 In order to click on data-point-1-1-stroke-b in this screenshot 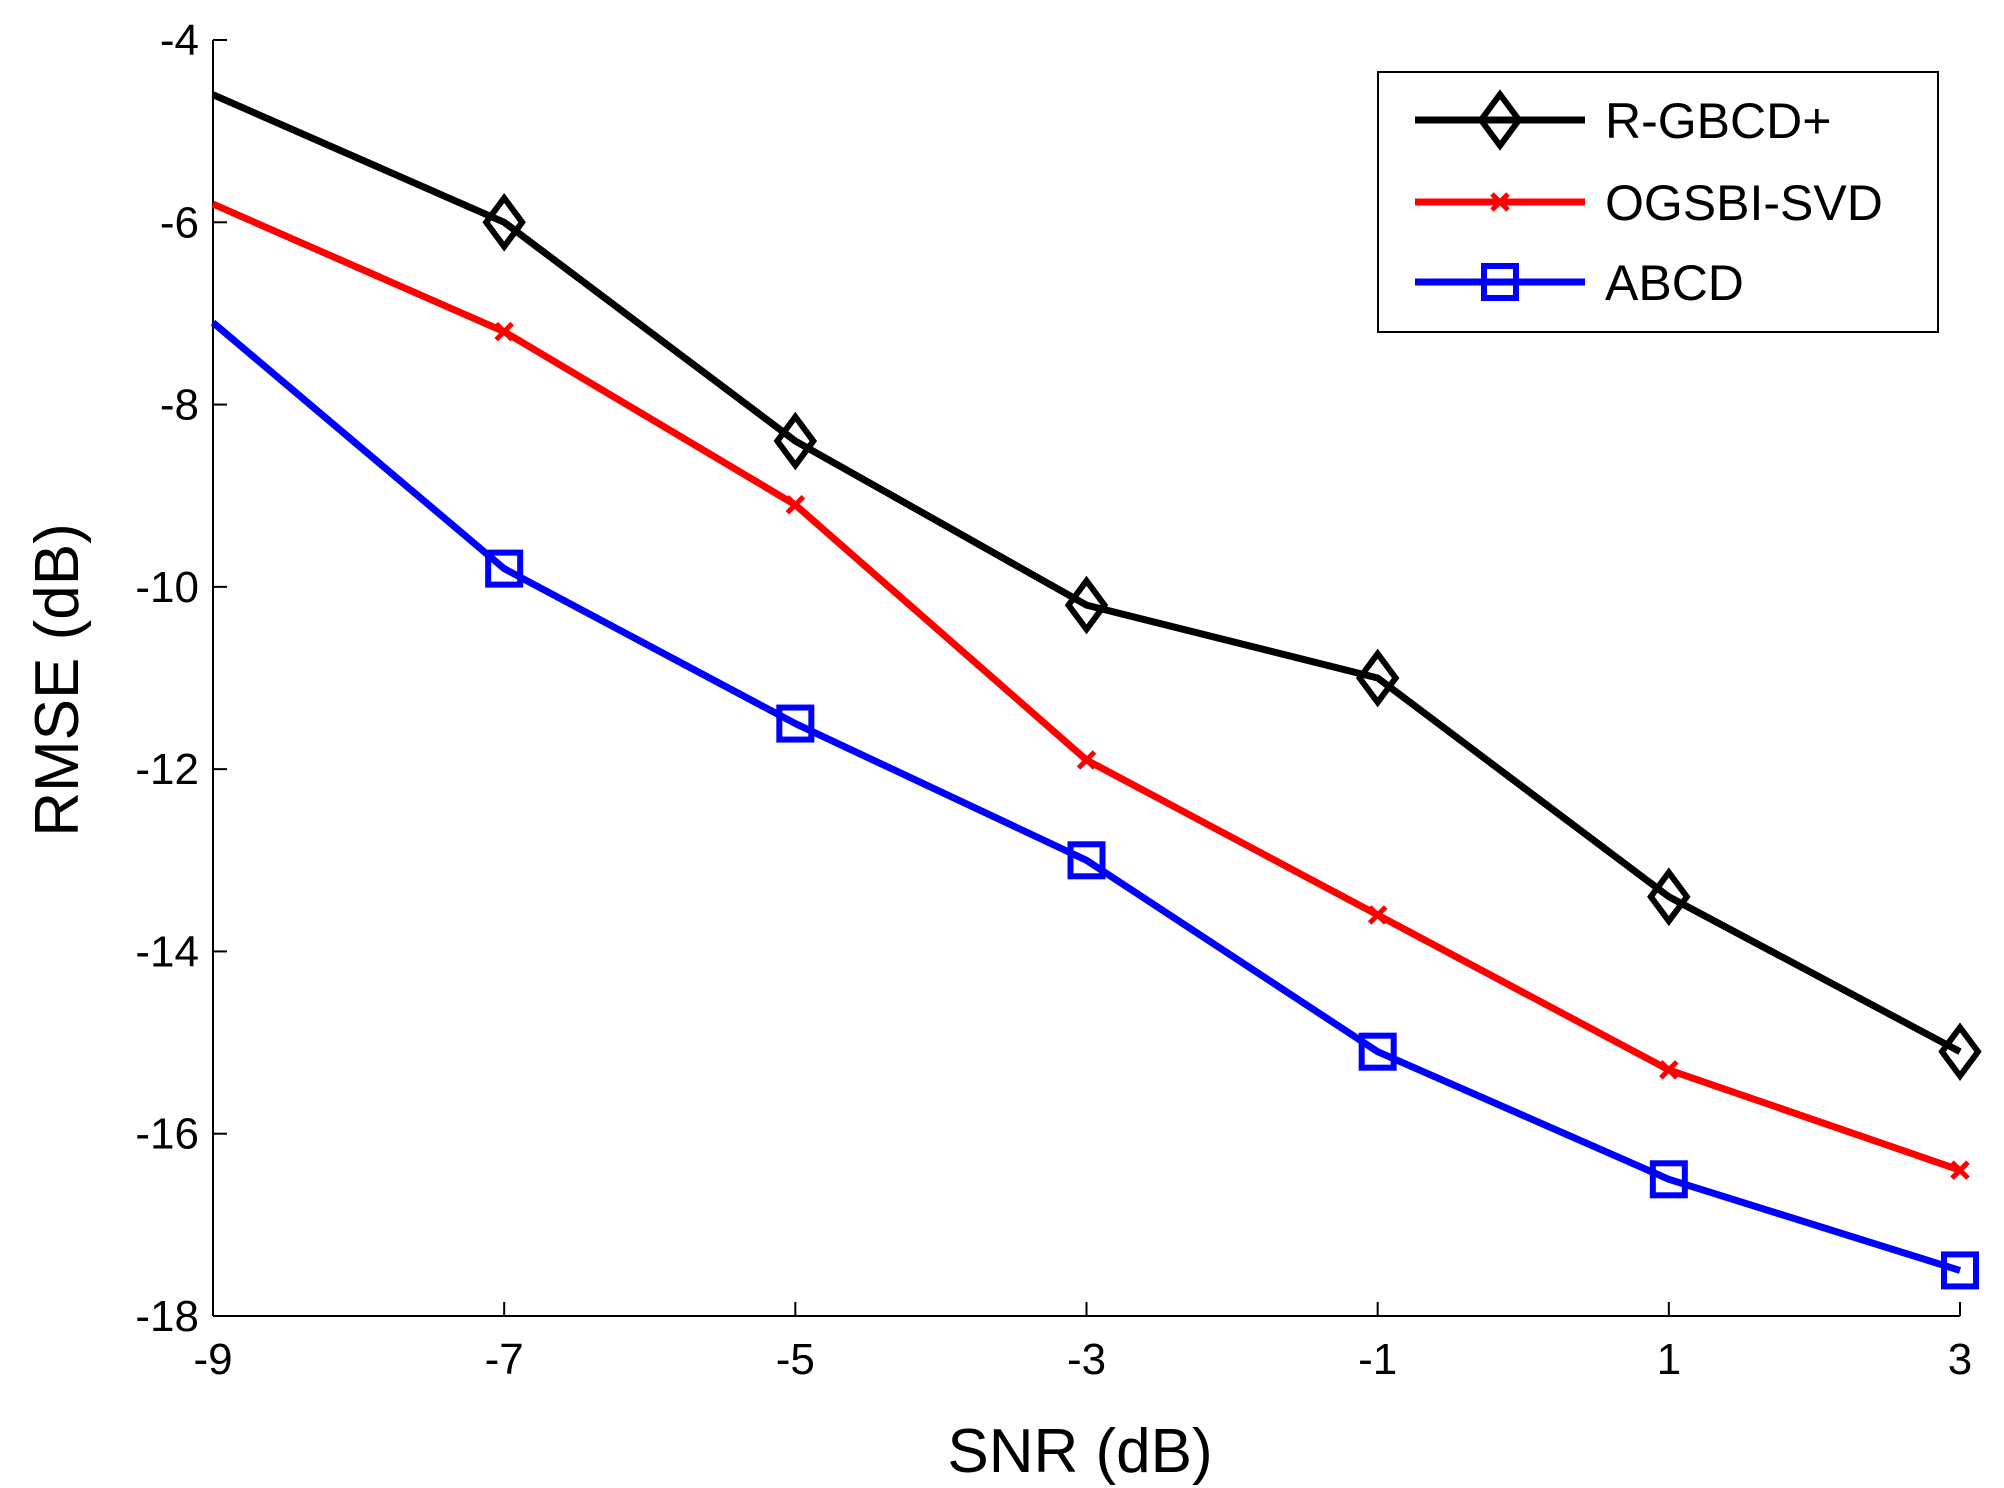, I will do `click(504, 331)`.